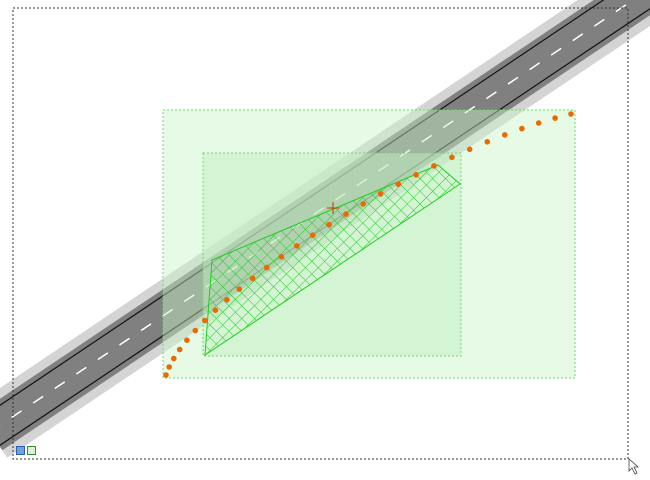  What do you see at coordinates (26, 450) in the screenshot?
I see `status-icons` at bounding box center [26, 450].